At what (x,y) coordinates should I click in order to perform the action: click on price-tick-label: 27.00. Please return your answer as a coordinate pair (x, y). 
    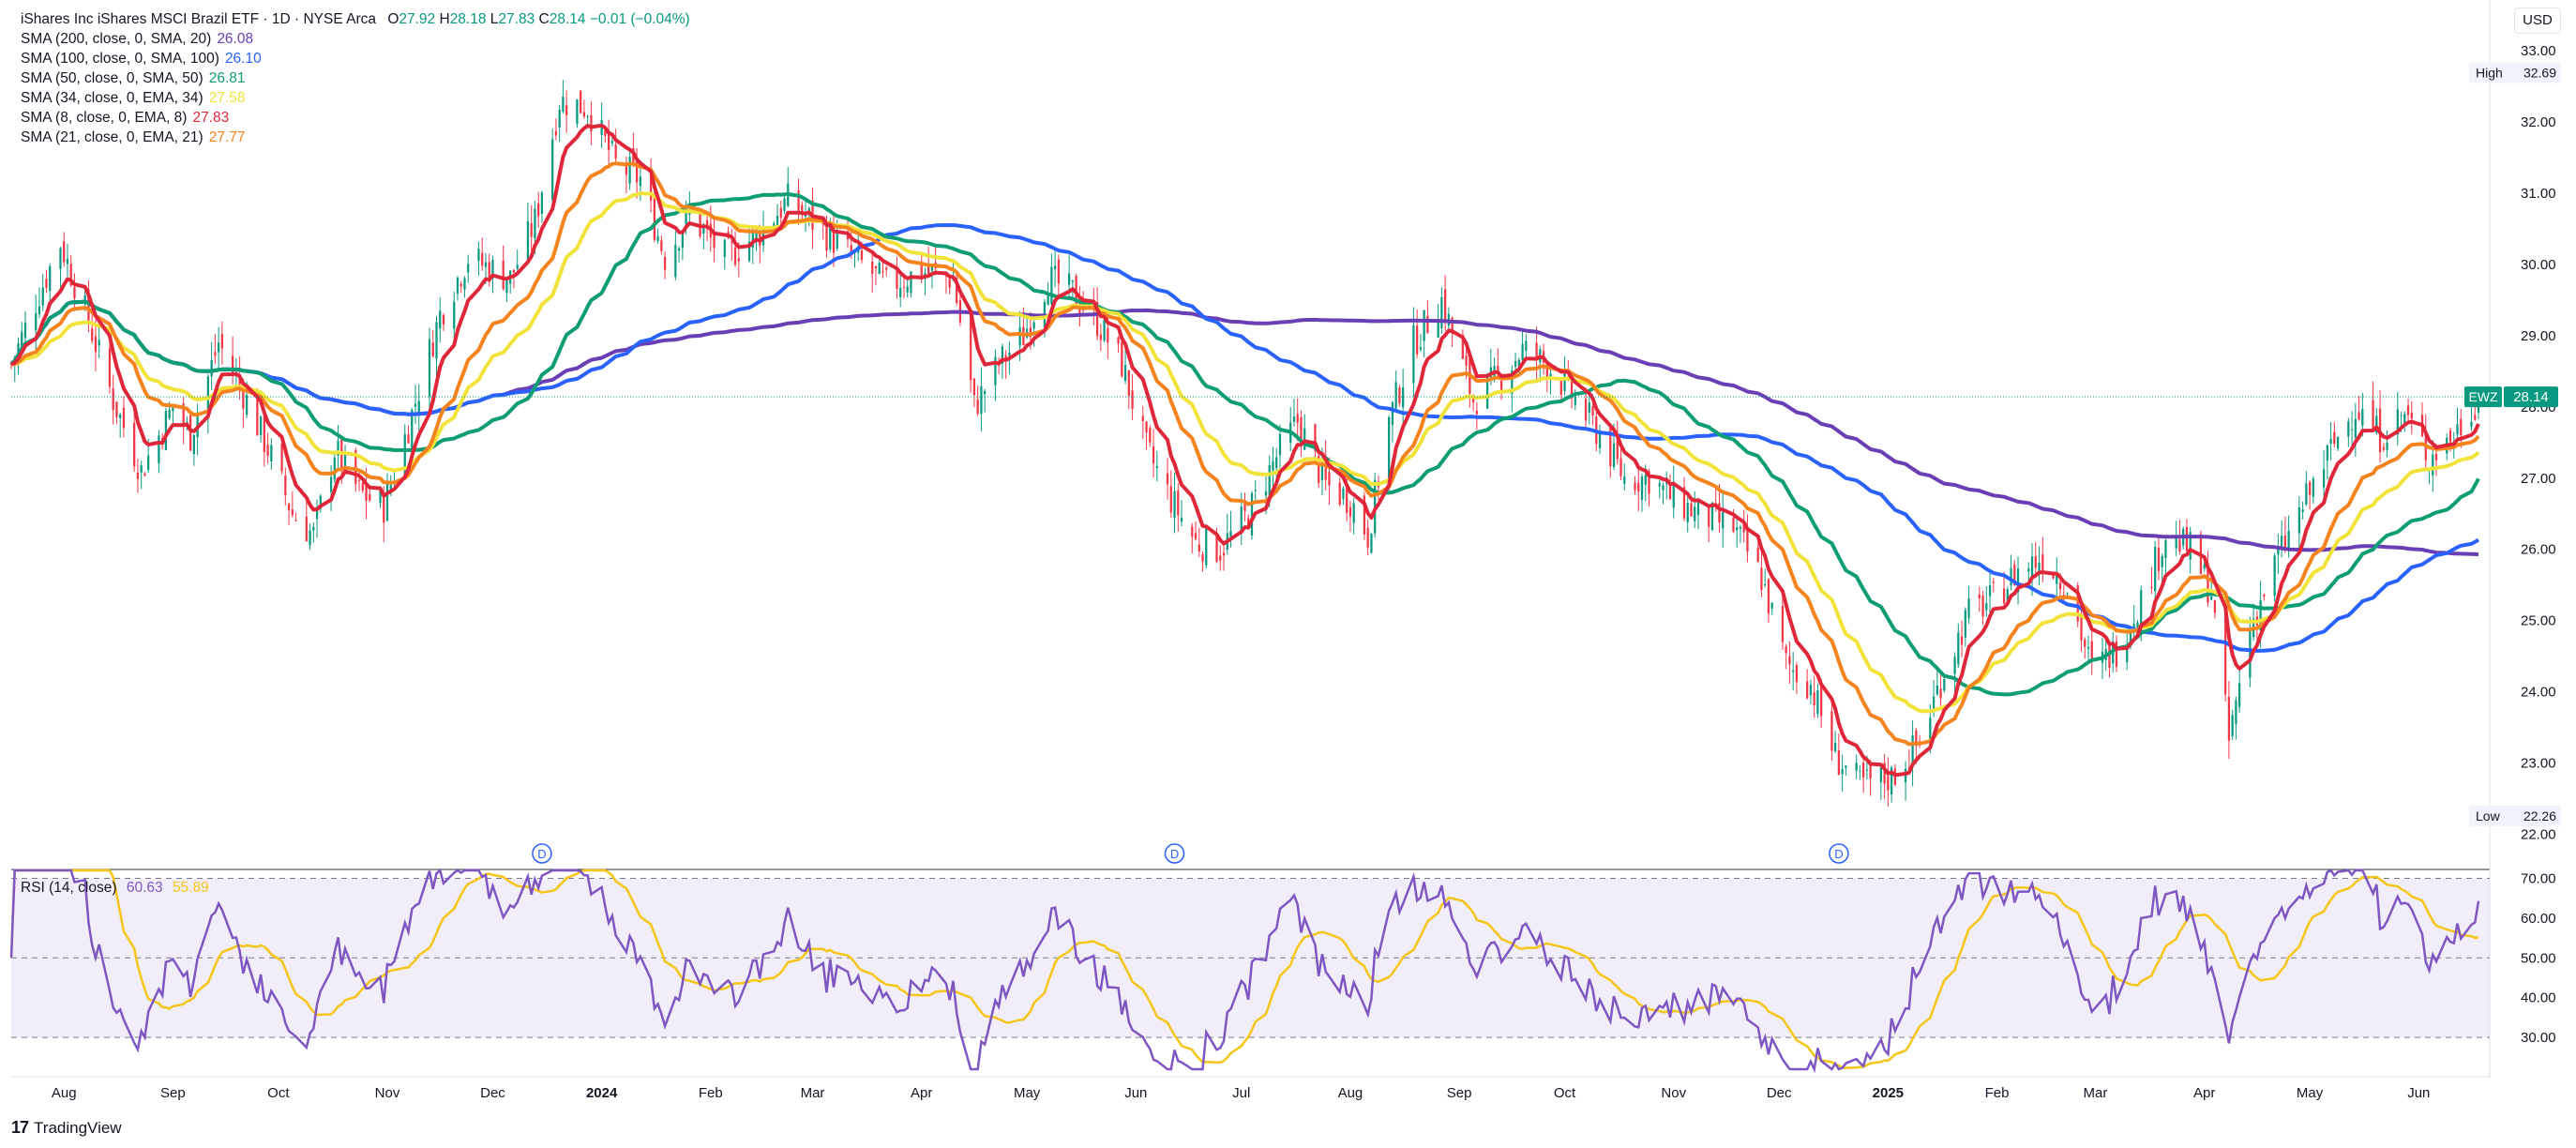
    Looking at the image, I should click on (2538, 479).